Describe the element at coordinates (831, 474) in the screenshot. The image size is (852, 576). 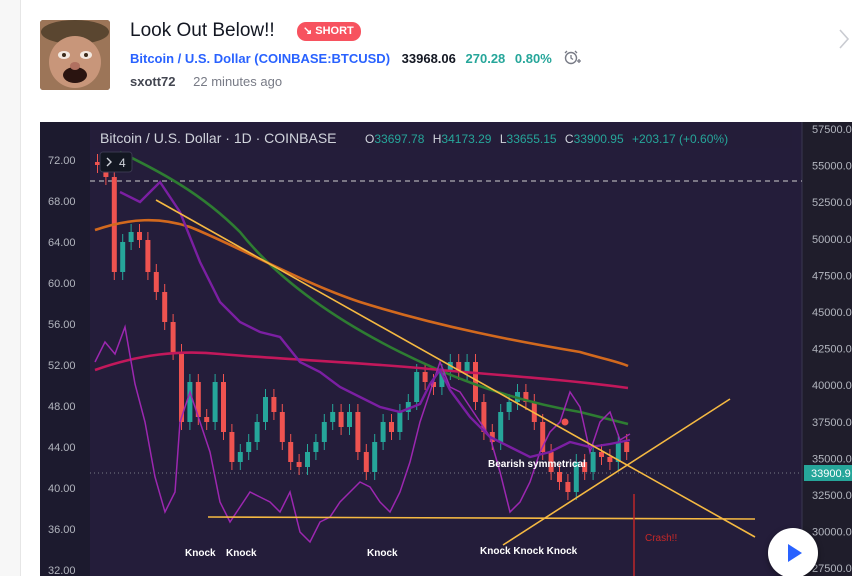
I see `last-price-tag: 33900.9` at that location.